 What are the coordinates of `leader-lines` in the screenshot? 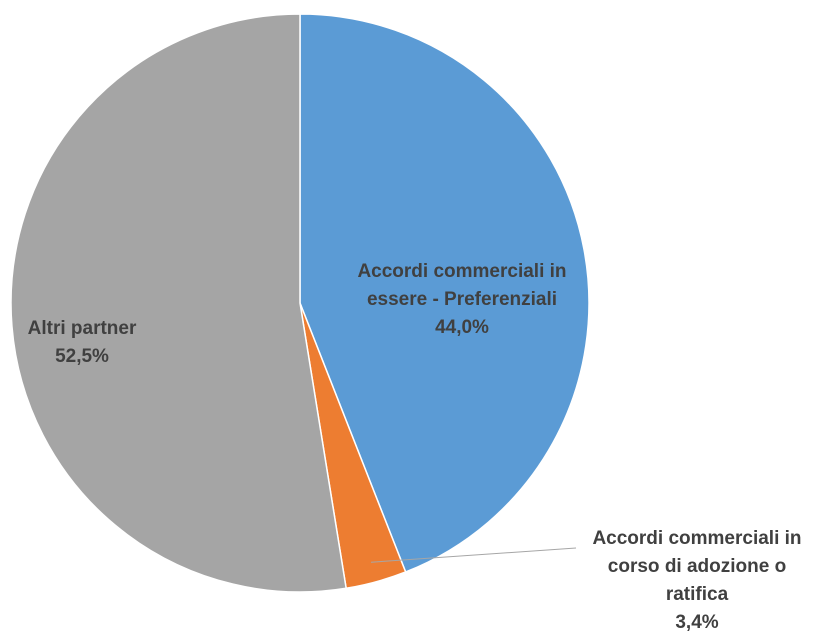 It's located at (473, 555).